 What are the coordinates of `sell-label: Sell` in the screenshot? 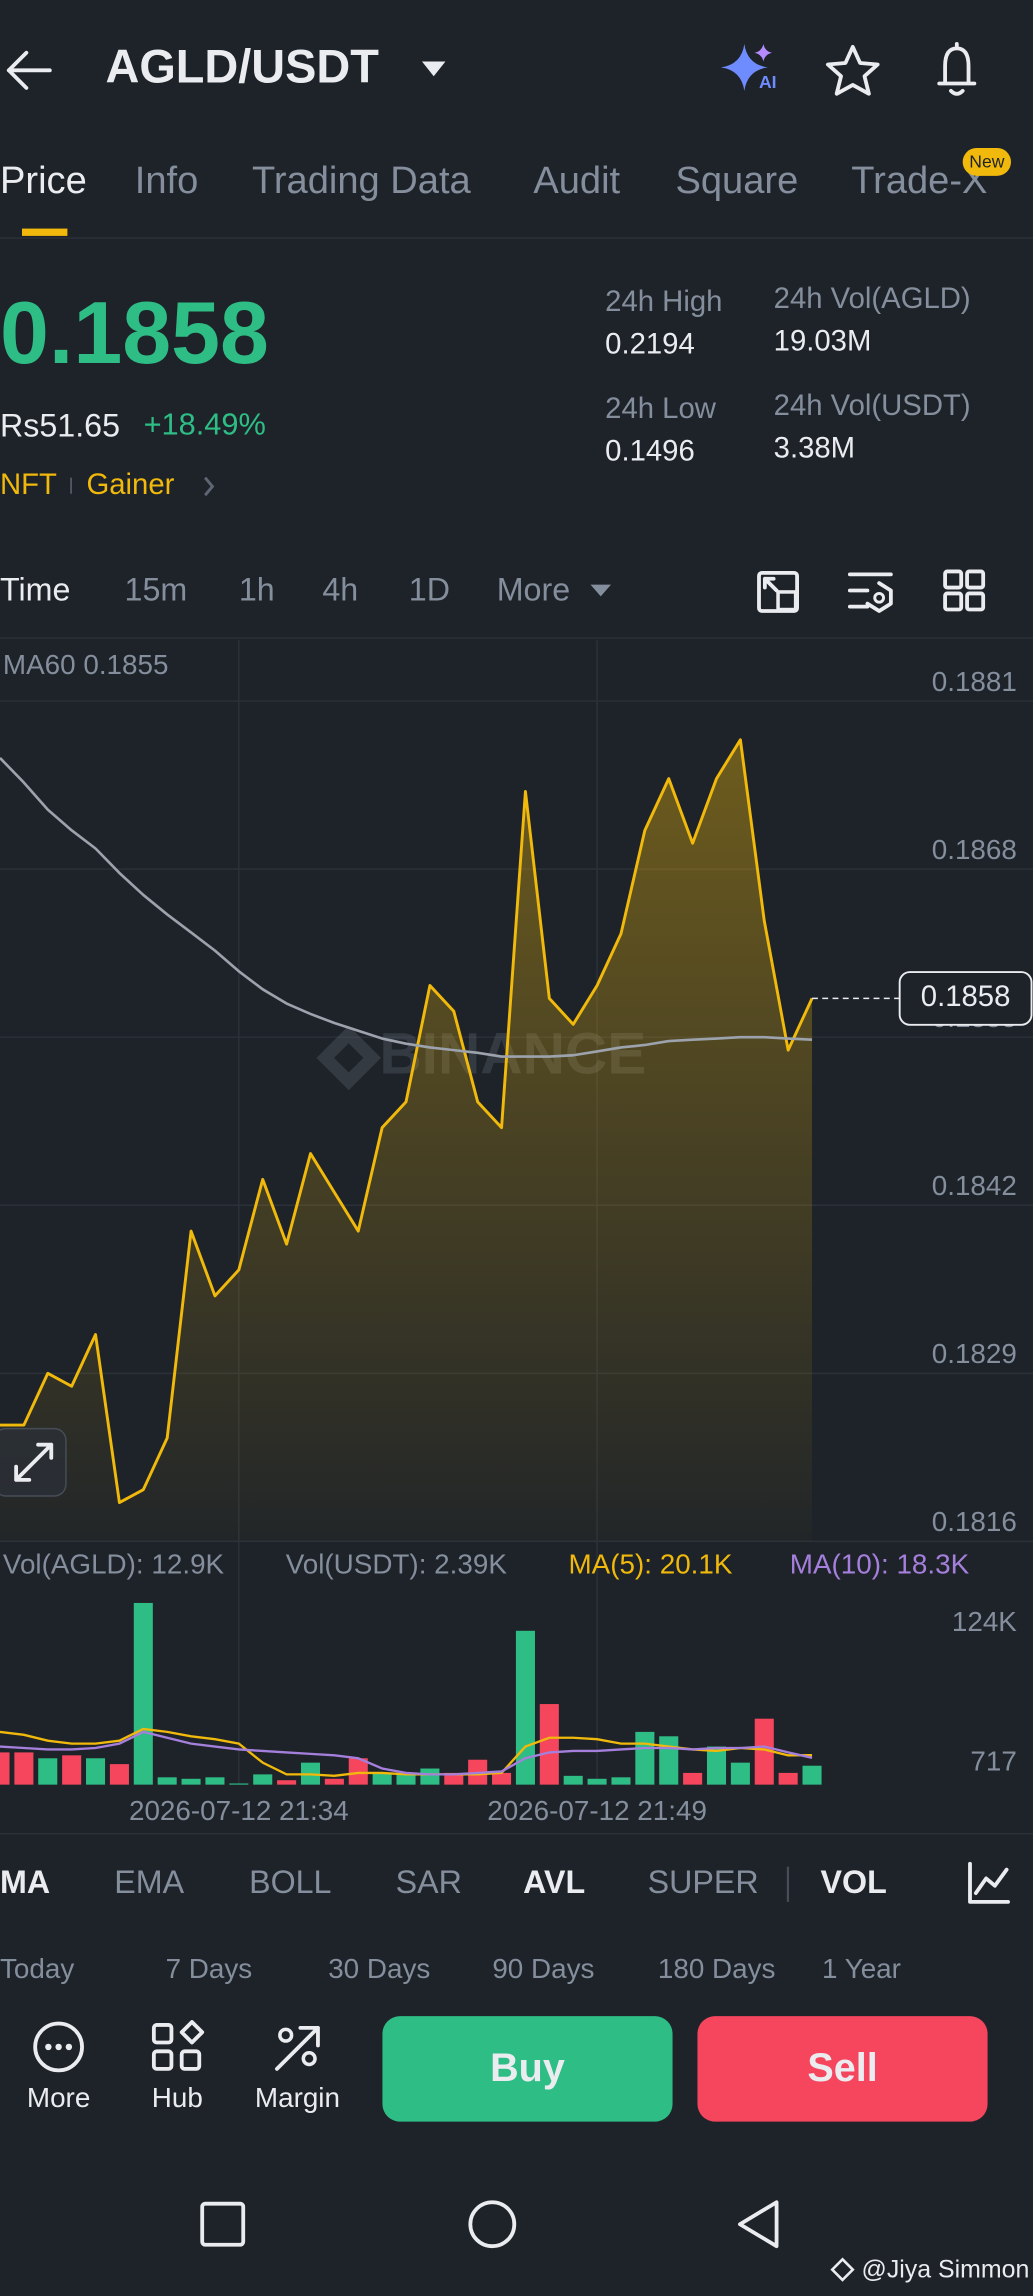 It's located at (842, 2068).